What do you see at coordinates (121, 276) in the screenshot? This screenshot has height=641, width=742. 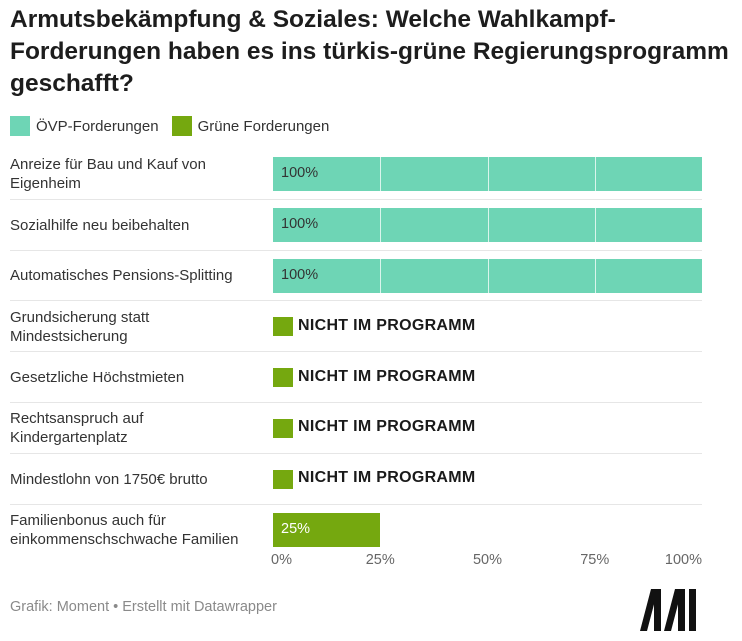 I see `row-label: Automatisches Pensions-Splitting` at bounding box center [121, 276].